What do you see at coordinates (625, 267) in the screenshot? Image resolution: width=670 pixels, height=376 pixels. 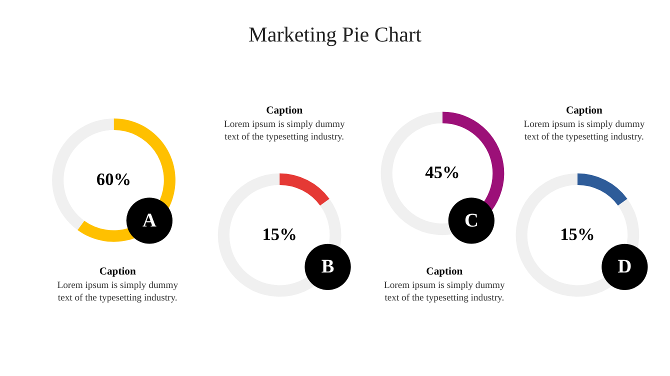 I see `text: D` at bounding box center [625, 267].